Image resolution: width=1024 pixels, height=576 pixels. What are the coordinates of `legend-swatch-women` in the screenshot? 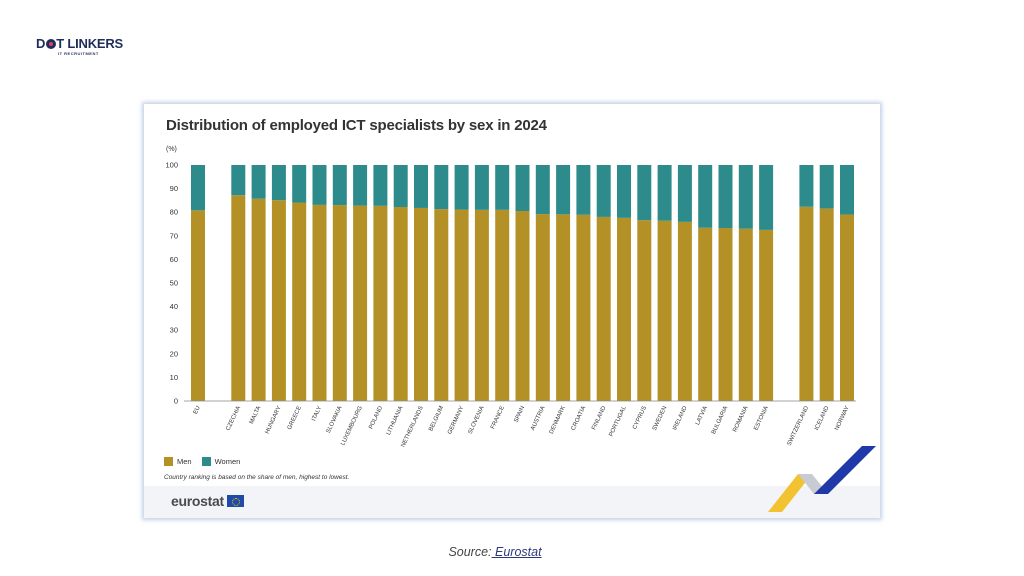 It's located at (206, 461).